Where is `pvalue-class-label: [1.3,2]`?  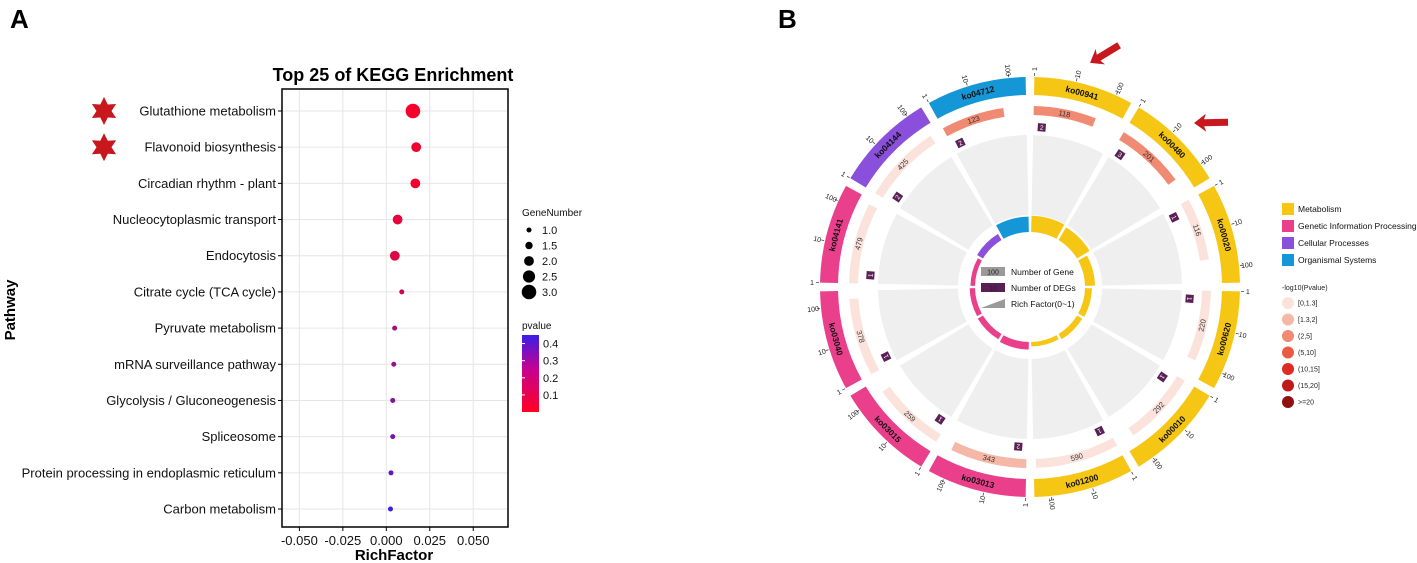
pvalue-class-label: [1.3,2] is located at coordinates (1308, 320).